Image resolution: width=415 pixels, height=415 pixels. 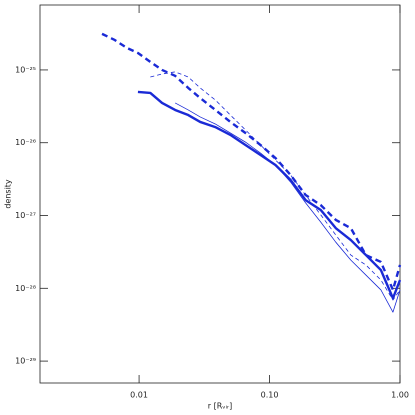 I want to click on y-tick-label: 10⁻²⁶, so click(x=25, y=142).